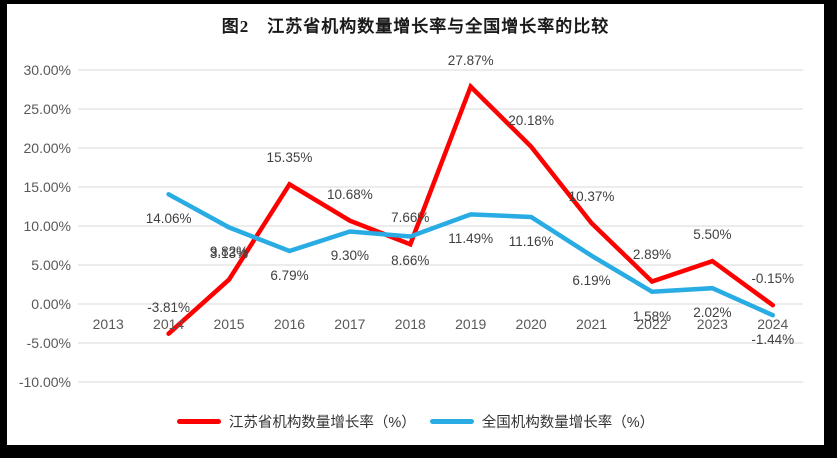 This screenshot has height=458, width=837. What do you see at coordinates (169, 307) in the screenshot?
I see `data-label: -3.81%` at bounding box center [169, 307].